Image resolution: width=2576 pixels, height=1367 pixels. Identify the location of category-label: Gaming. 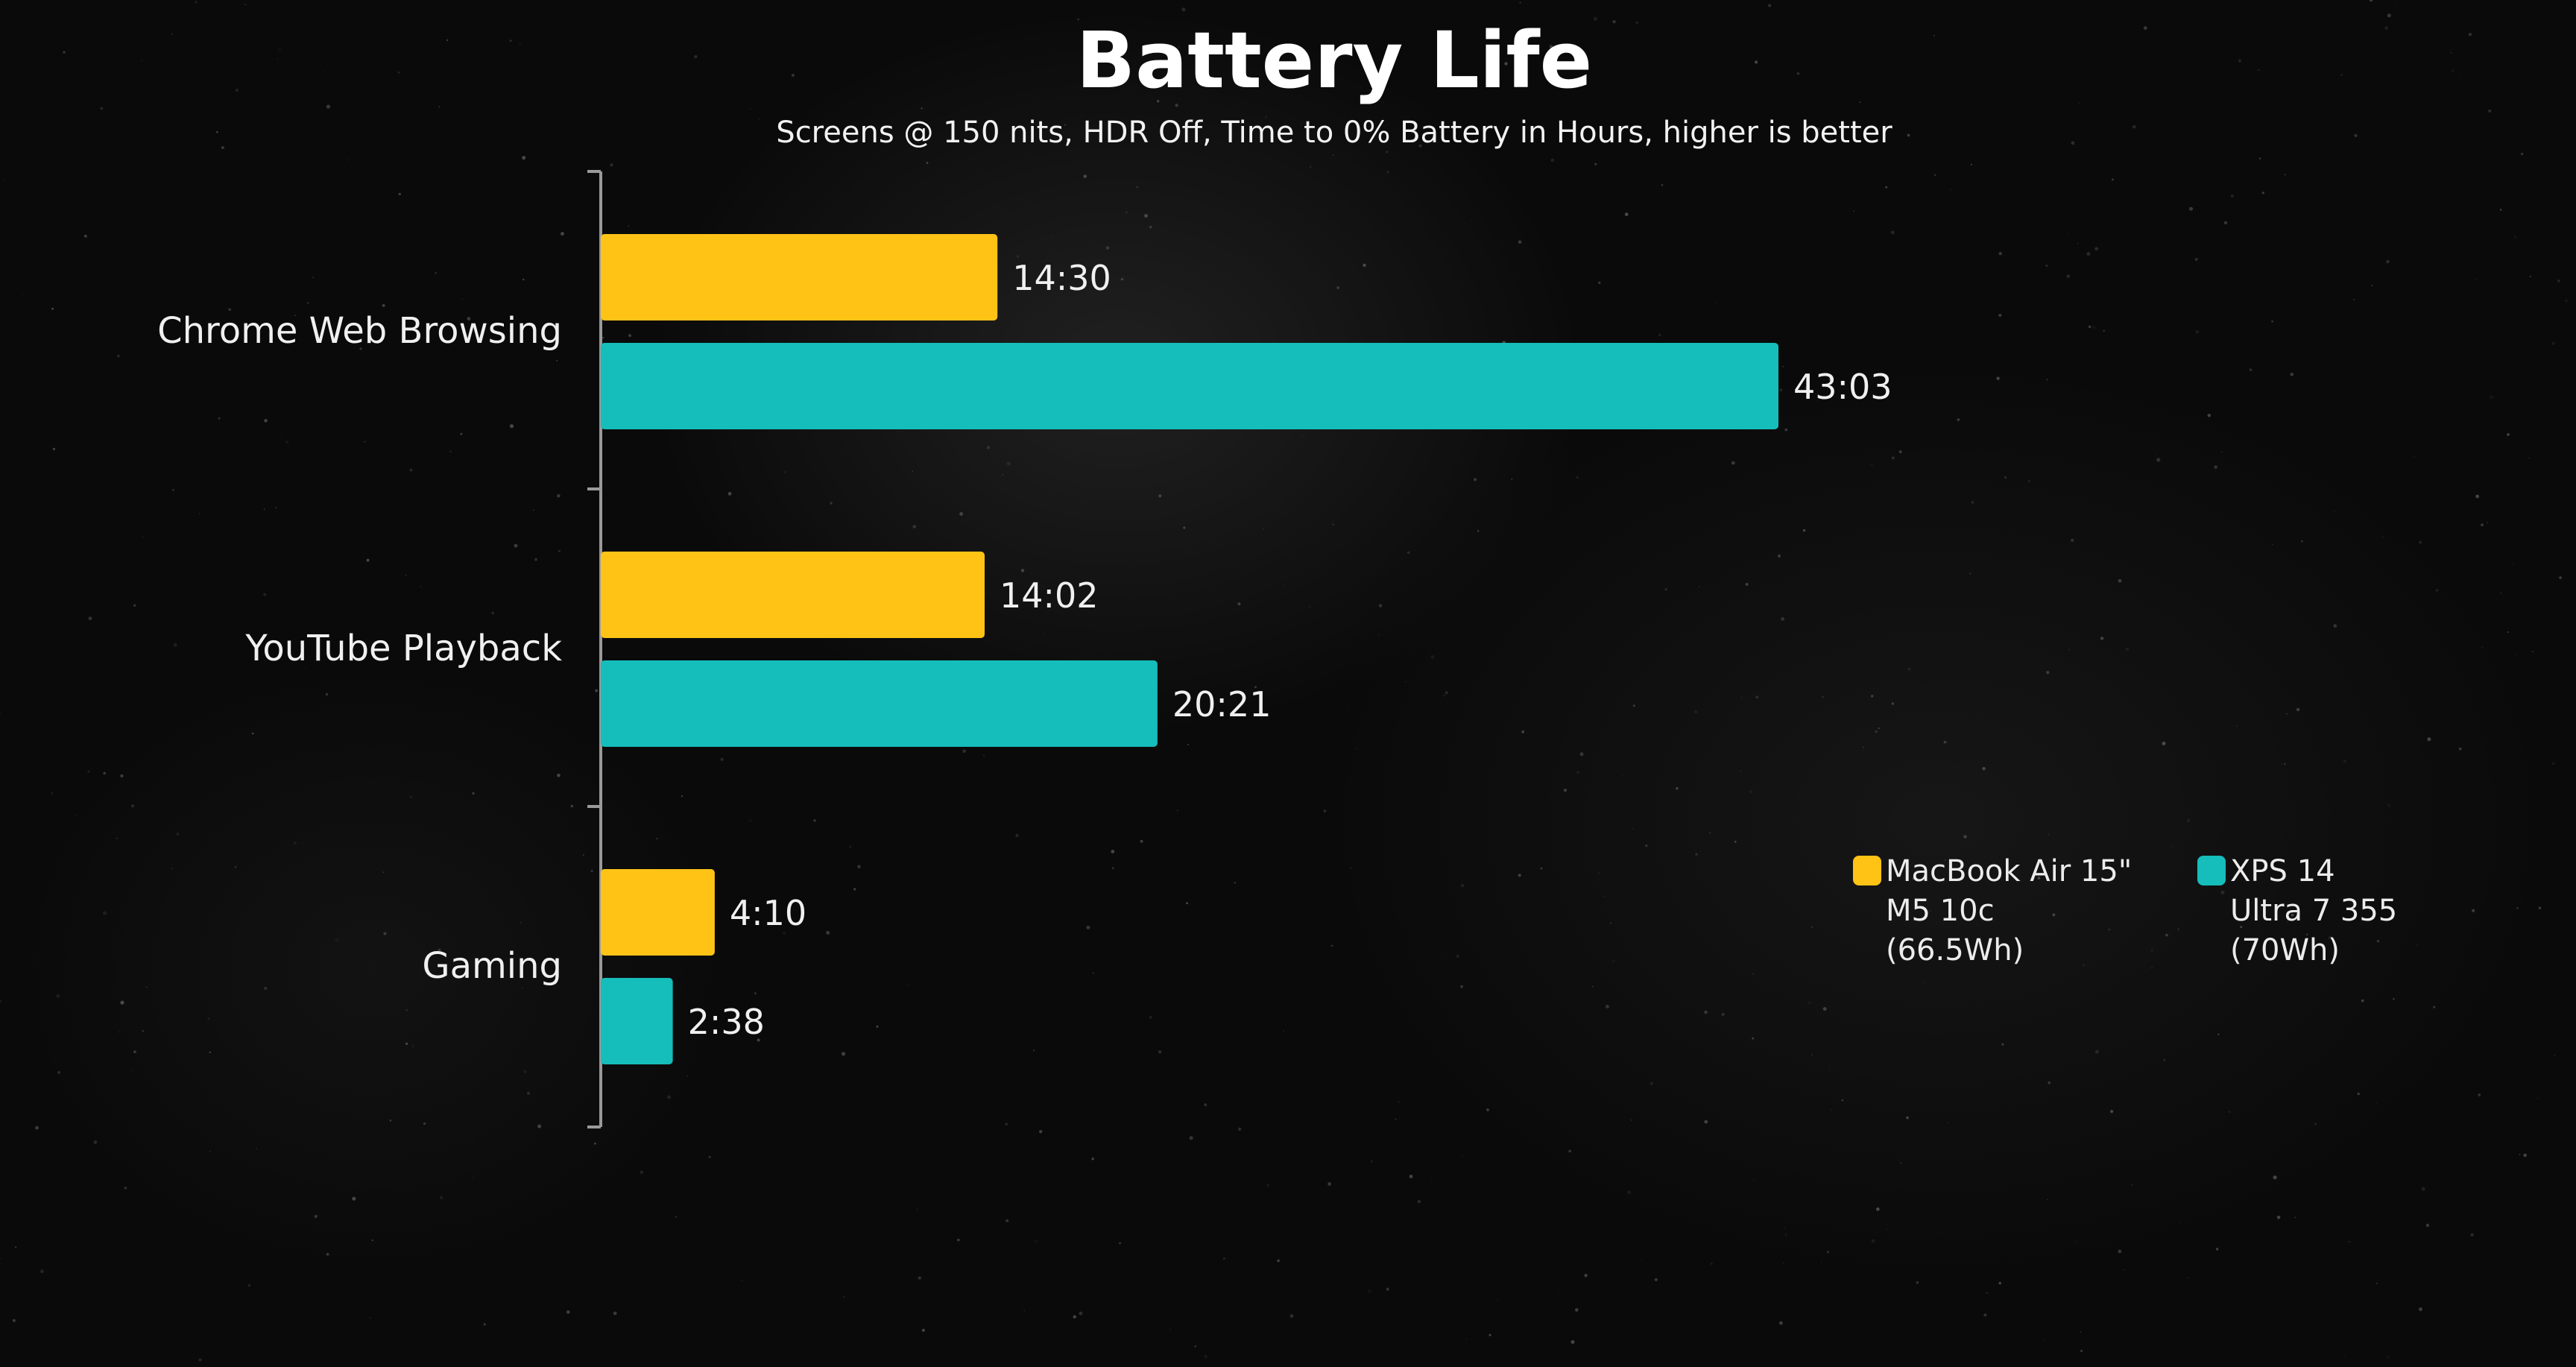
(492, 966).